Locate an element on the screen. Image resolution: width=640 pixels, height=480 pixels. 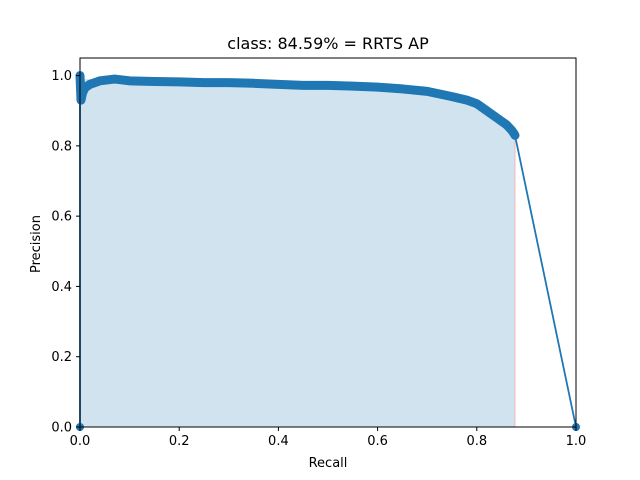
y-axis-ticks: 0.0 0.2 0.4 0.6 0.8 1.0 is located at coordinates (65, 252).